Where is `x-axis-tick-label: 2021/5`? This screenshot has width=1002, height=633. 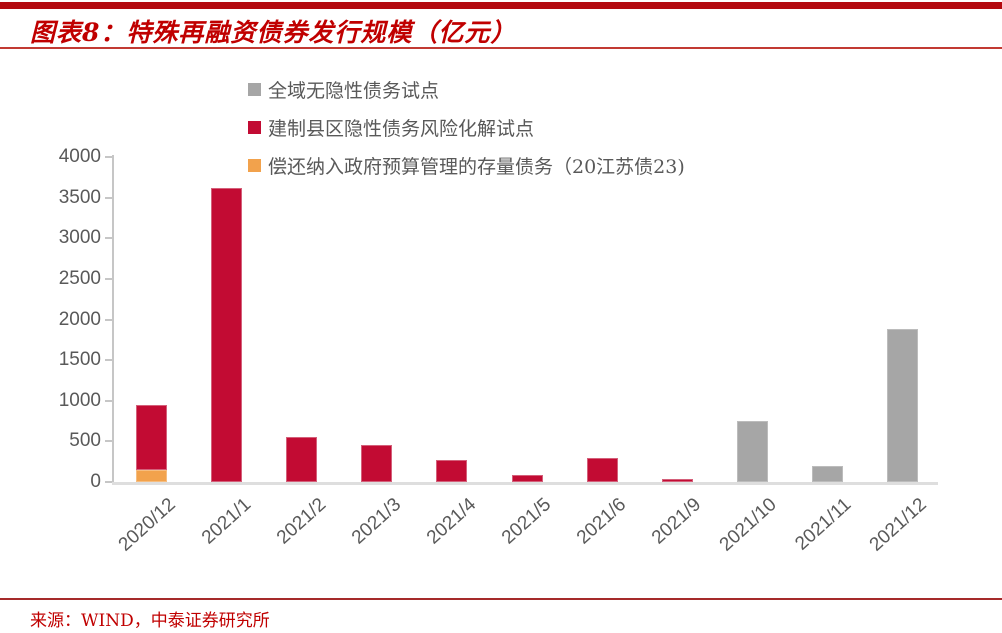 x-axis-tick-label: 2021/5 is located at coordinates (526, 521).